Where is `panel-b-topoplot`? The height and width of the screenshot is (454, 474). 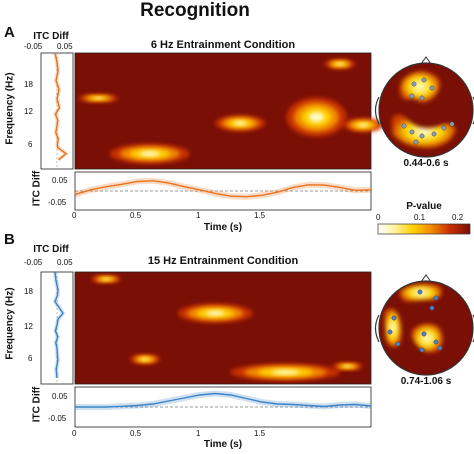 panel-b-topoplot is located at coordinates (424, 325).